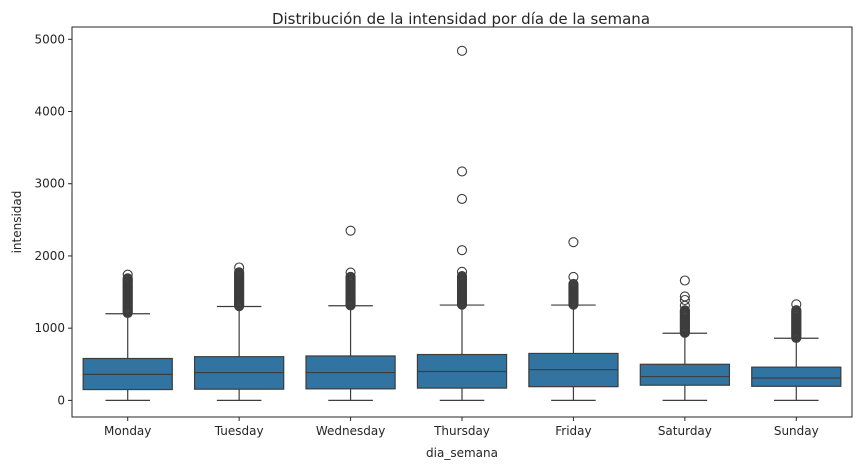 The height and width of the screenshot is (471, 859). I want to click on x-tick-label: Tuesday, so click(239, 431).